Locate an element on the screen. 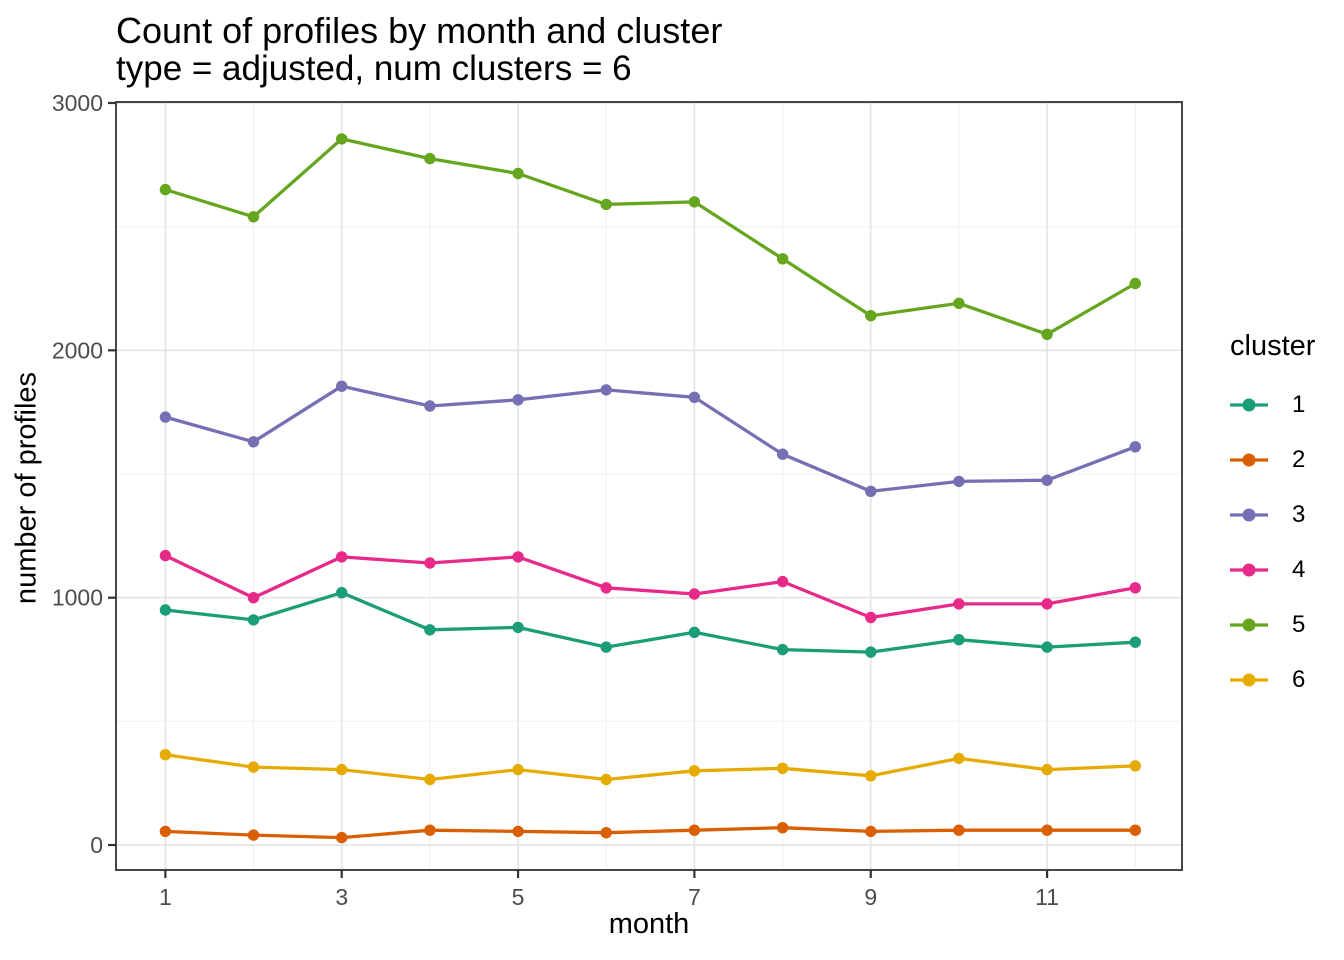  legend-item-label: 3 is located at coordinates (1299, 514).